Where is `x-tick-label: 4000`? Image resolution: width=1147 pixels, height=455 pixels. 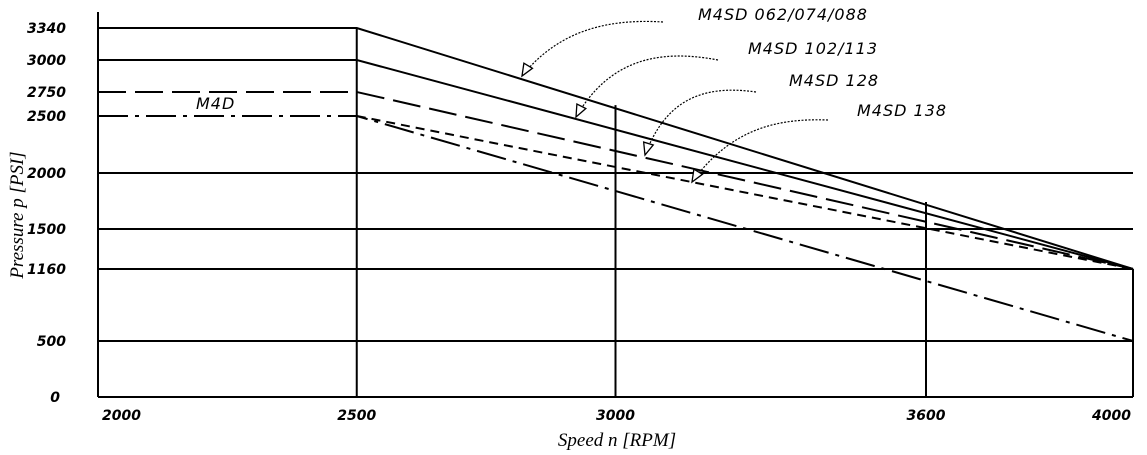
x-tick-label: 4000 is located at coordinates (1111, 416).